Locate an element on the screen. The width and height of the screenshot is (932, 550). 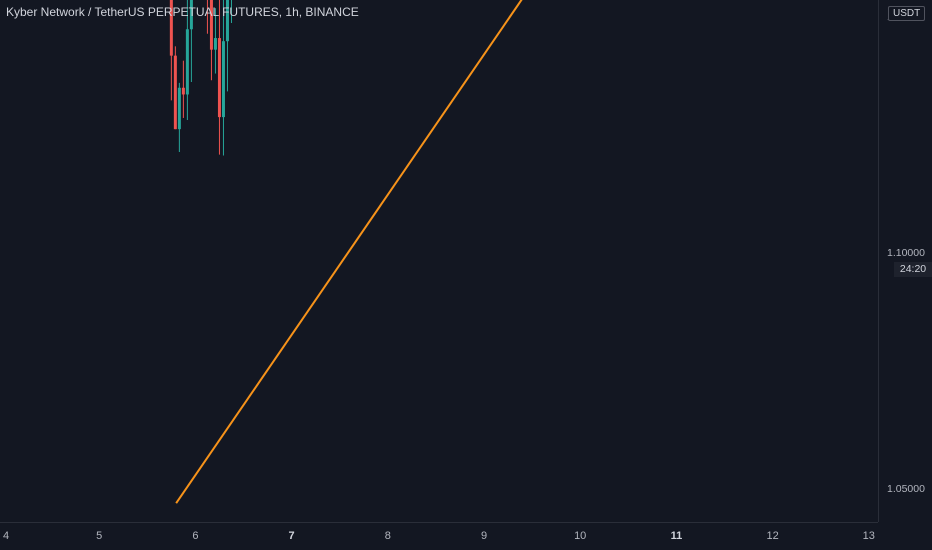
time-tick: 8 is located at coordinates (387, 536).